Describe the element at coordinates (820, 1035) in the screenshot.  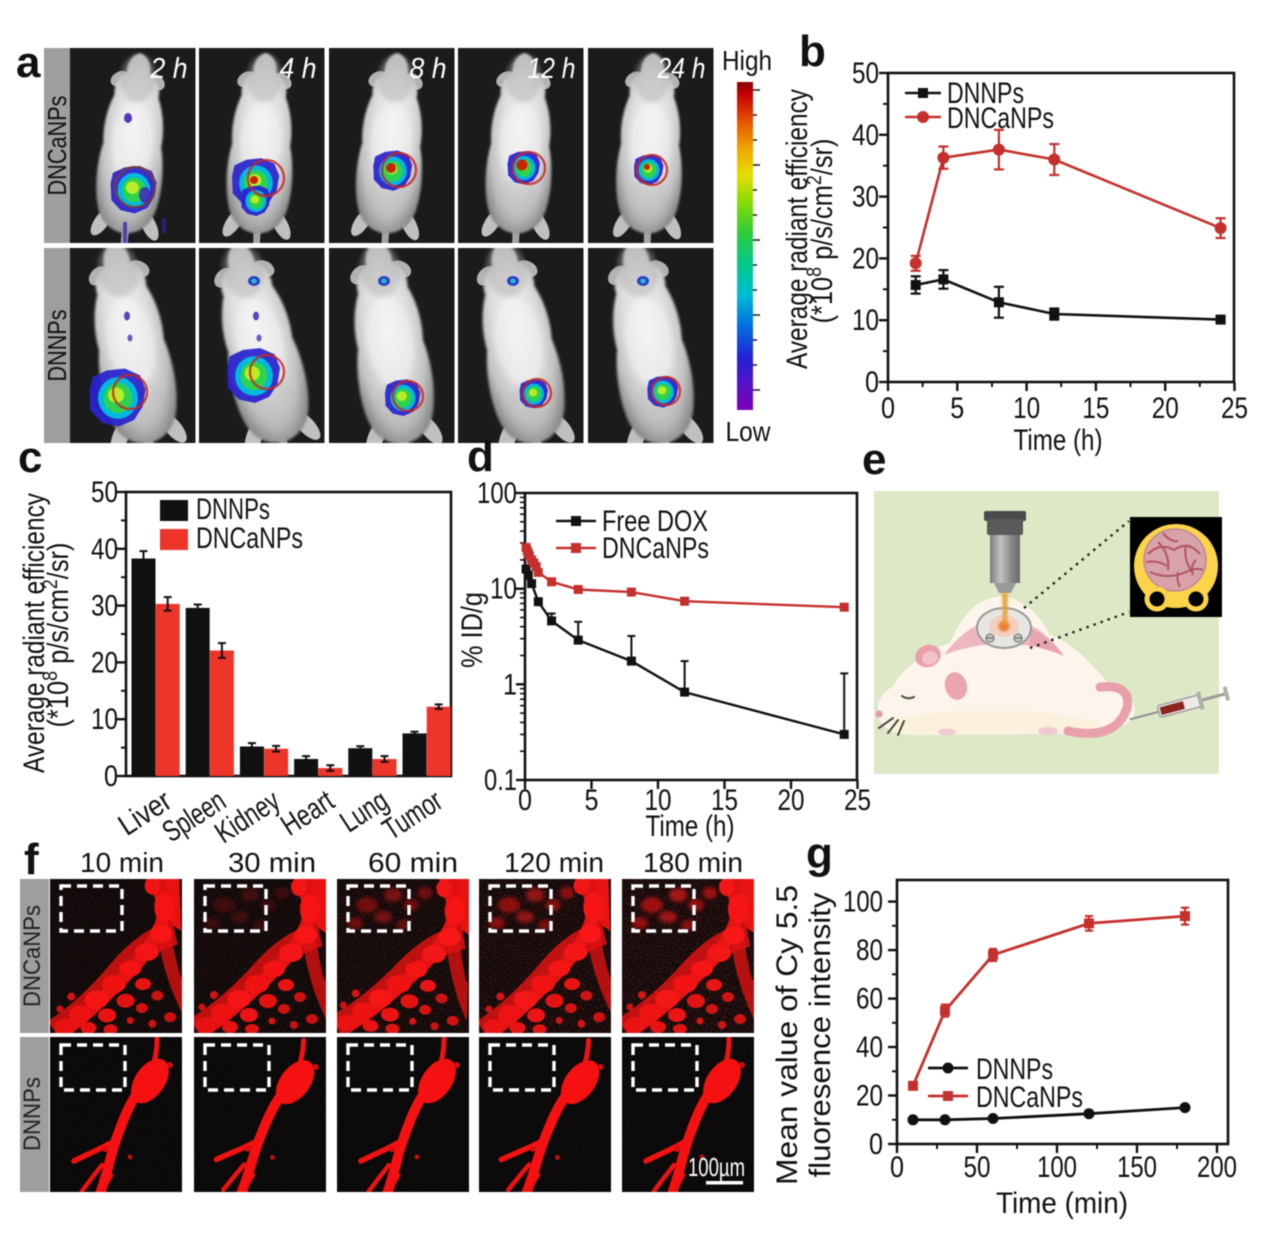
I see `svg-text: fluoresence intensity` at that location.